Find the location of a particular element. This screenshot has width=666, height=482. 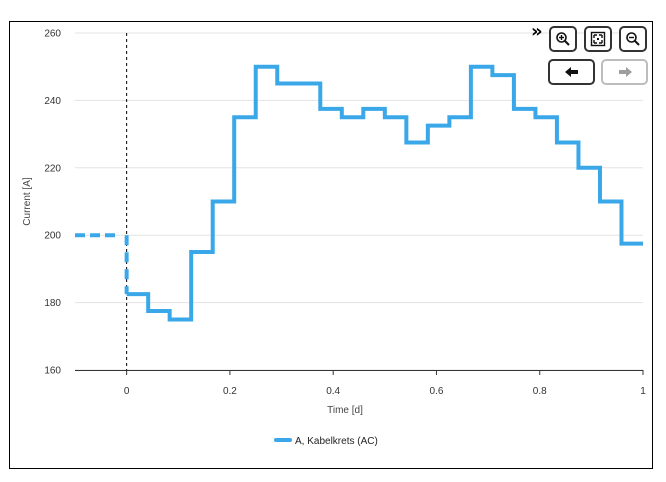

zoom-in-button is located at coordinates (563, 39).